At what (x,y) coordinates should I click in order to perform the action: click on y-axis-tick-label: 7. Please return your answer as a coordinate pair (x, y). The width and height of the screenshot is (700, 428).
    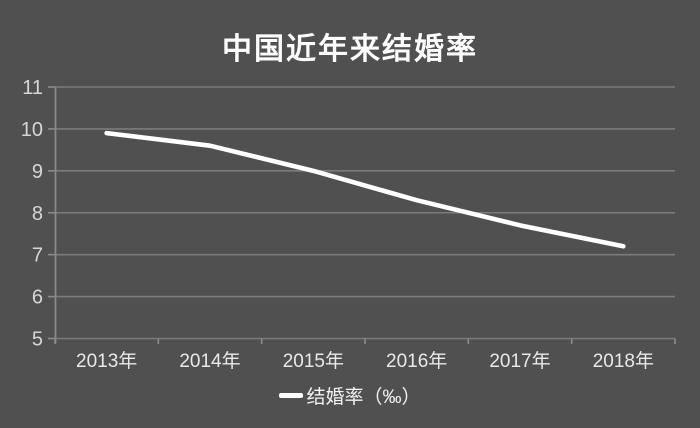
    Looking at the image, I should click on (37, 256).